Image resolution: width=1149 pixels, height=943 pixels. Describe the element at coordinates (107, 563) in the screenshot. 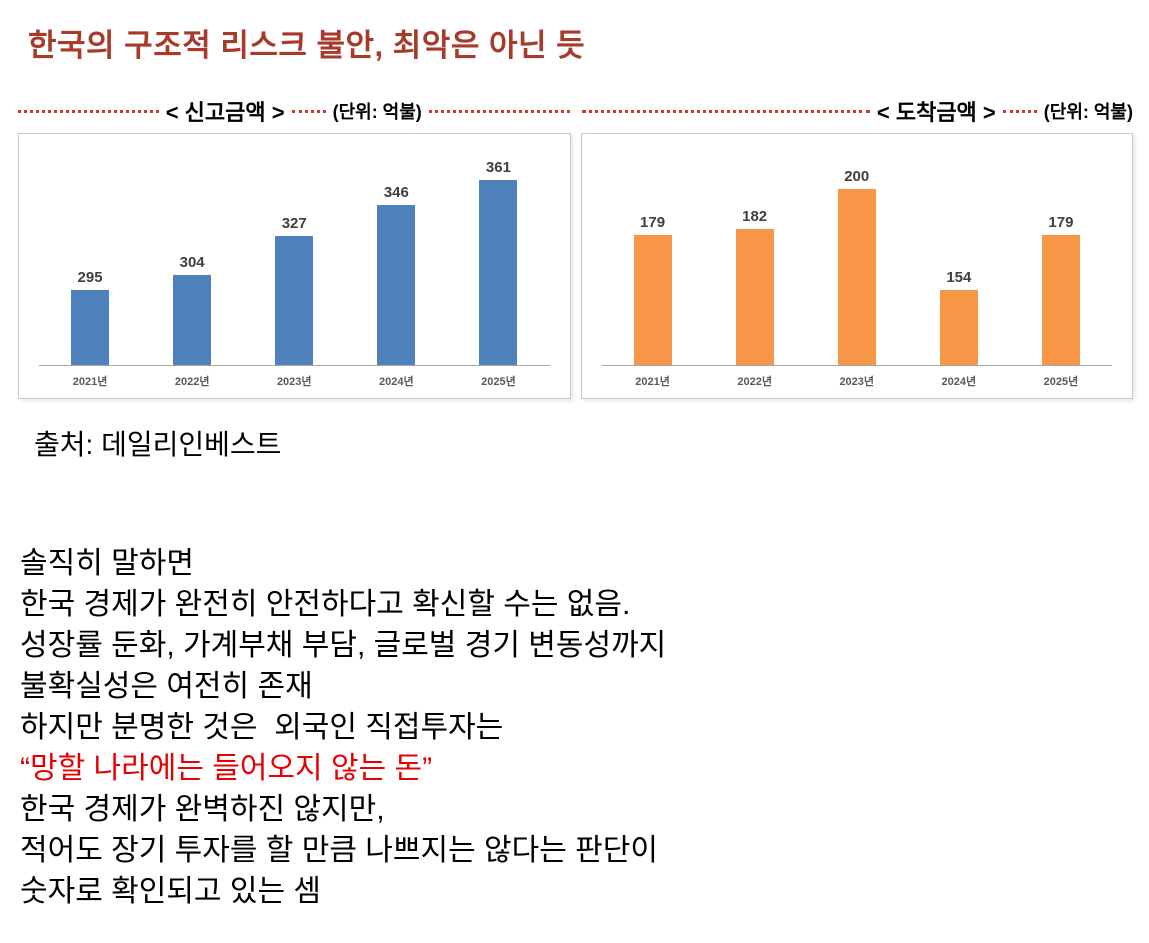

I see `commentary-line: 솔직히 말하면` at that location.